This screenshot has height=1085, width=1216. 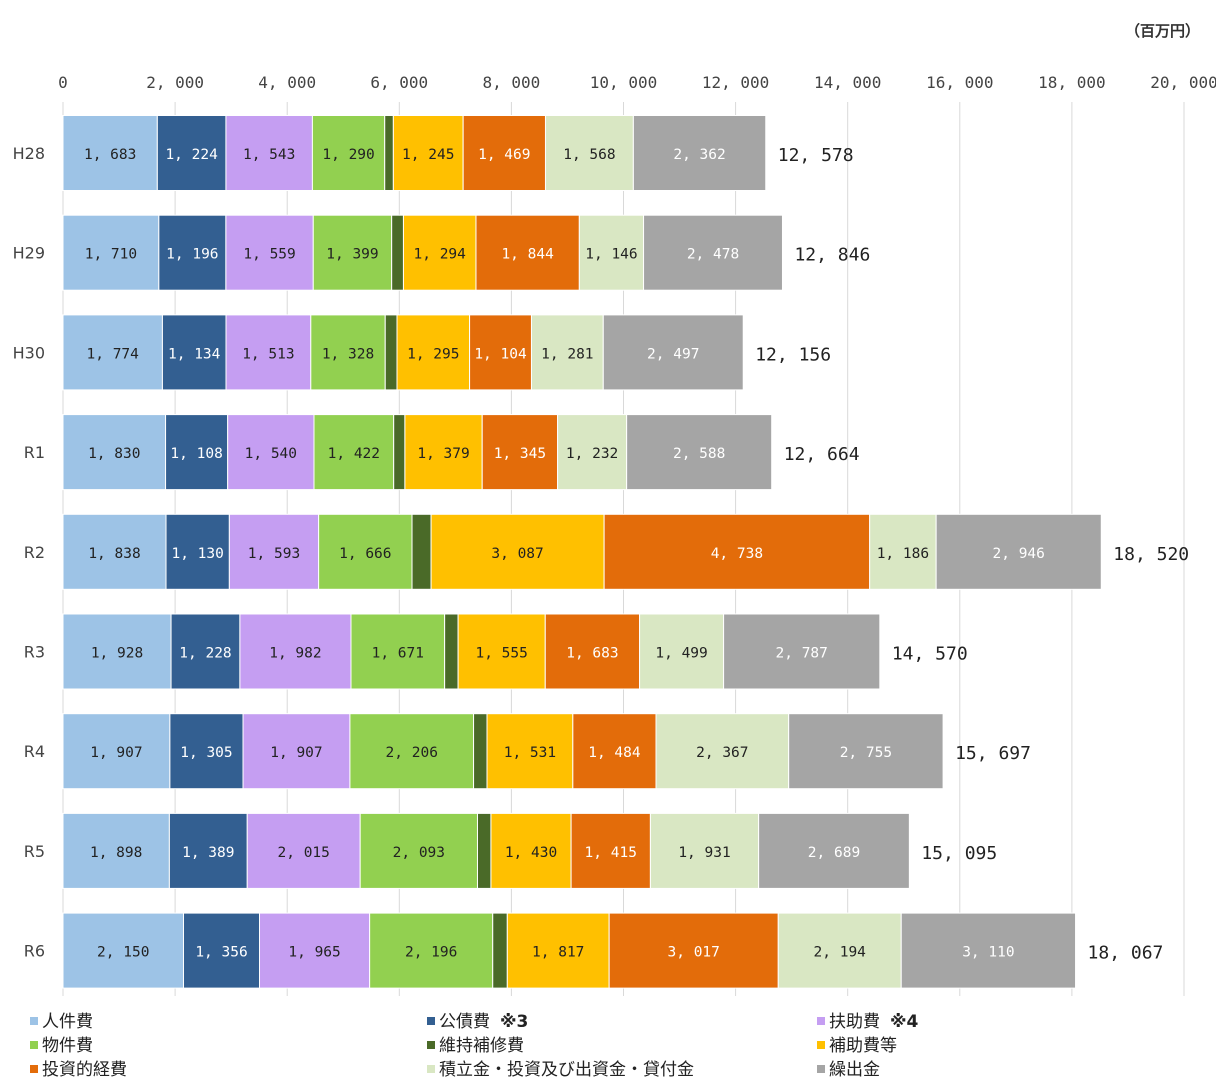 I want to click on legend-note: ※3, so click(x=514, y=1022).